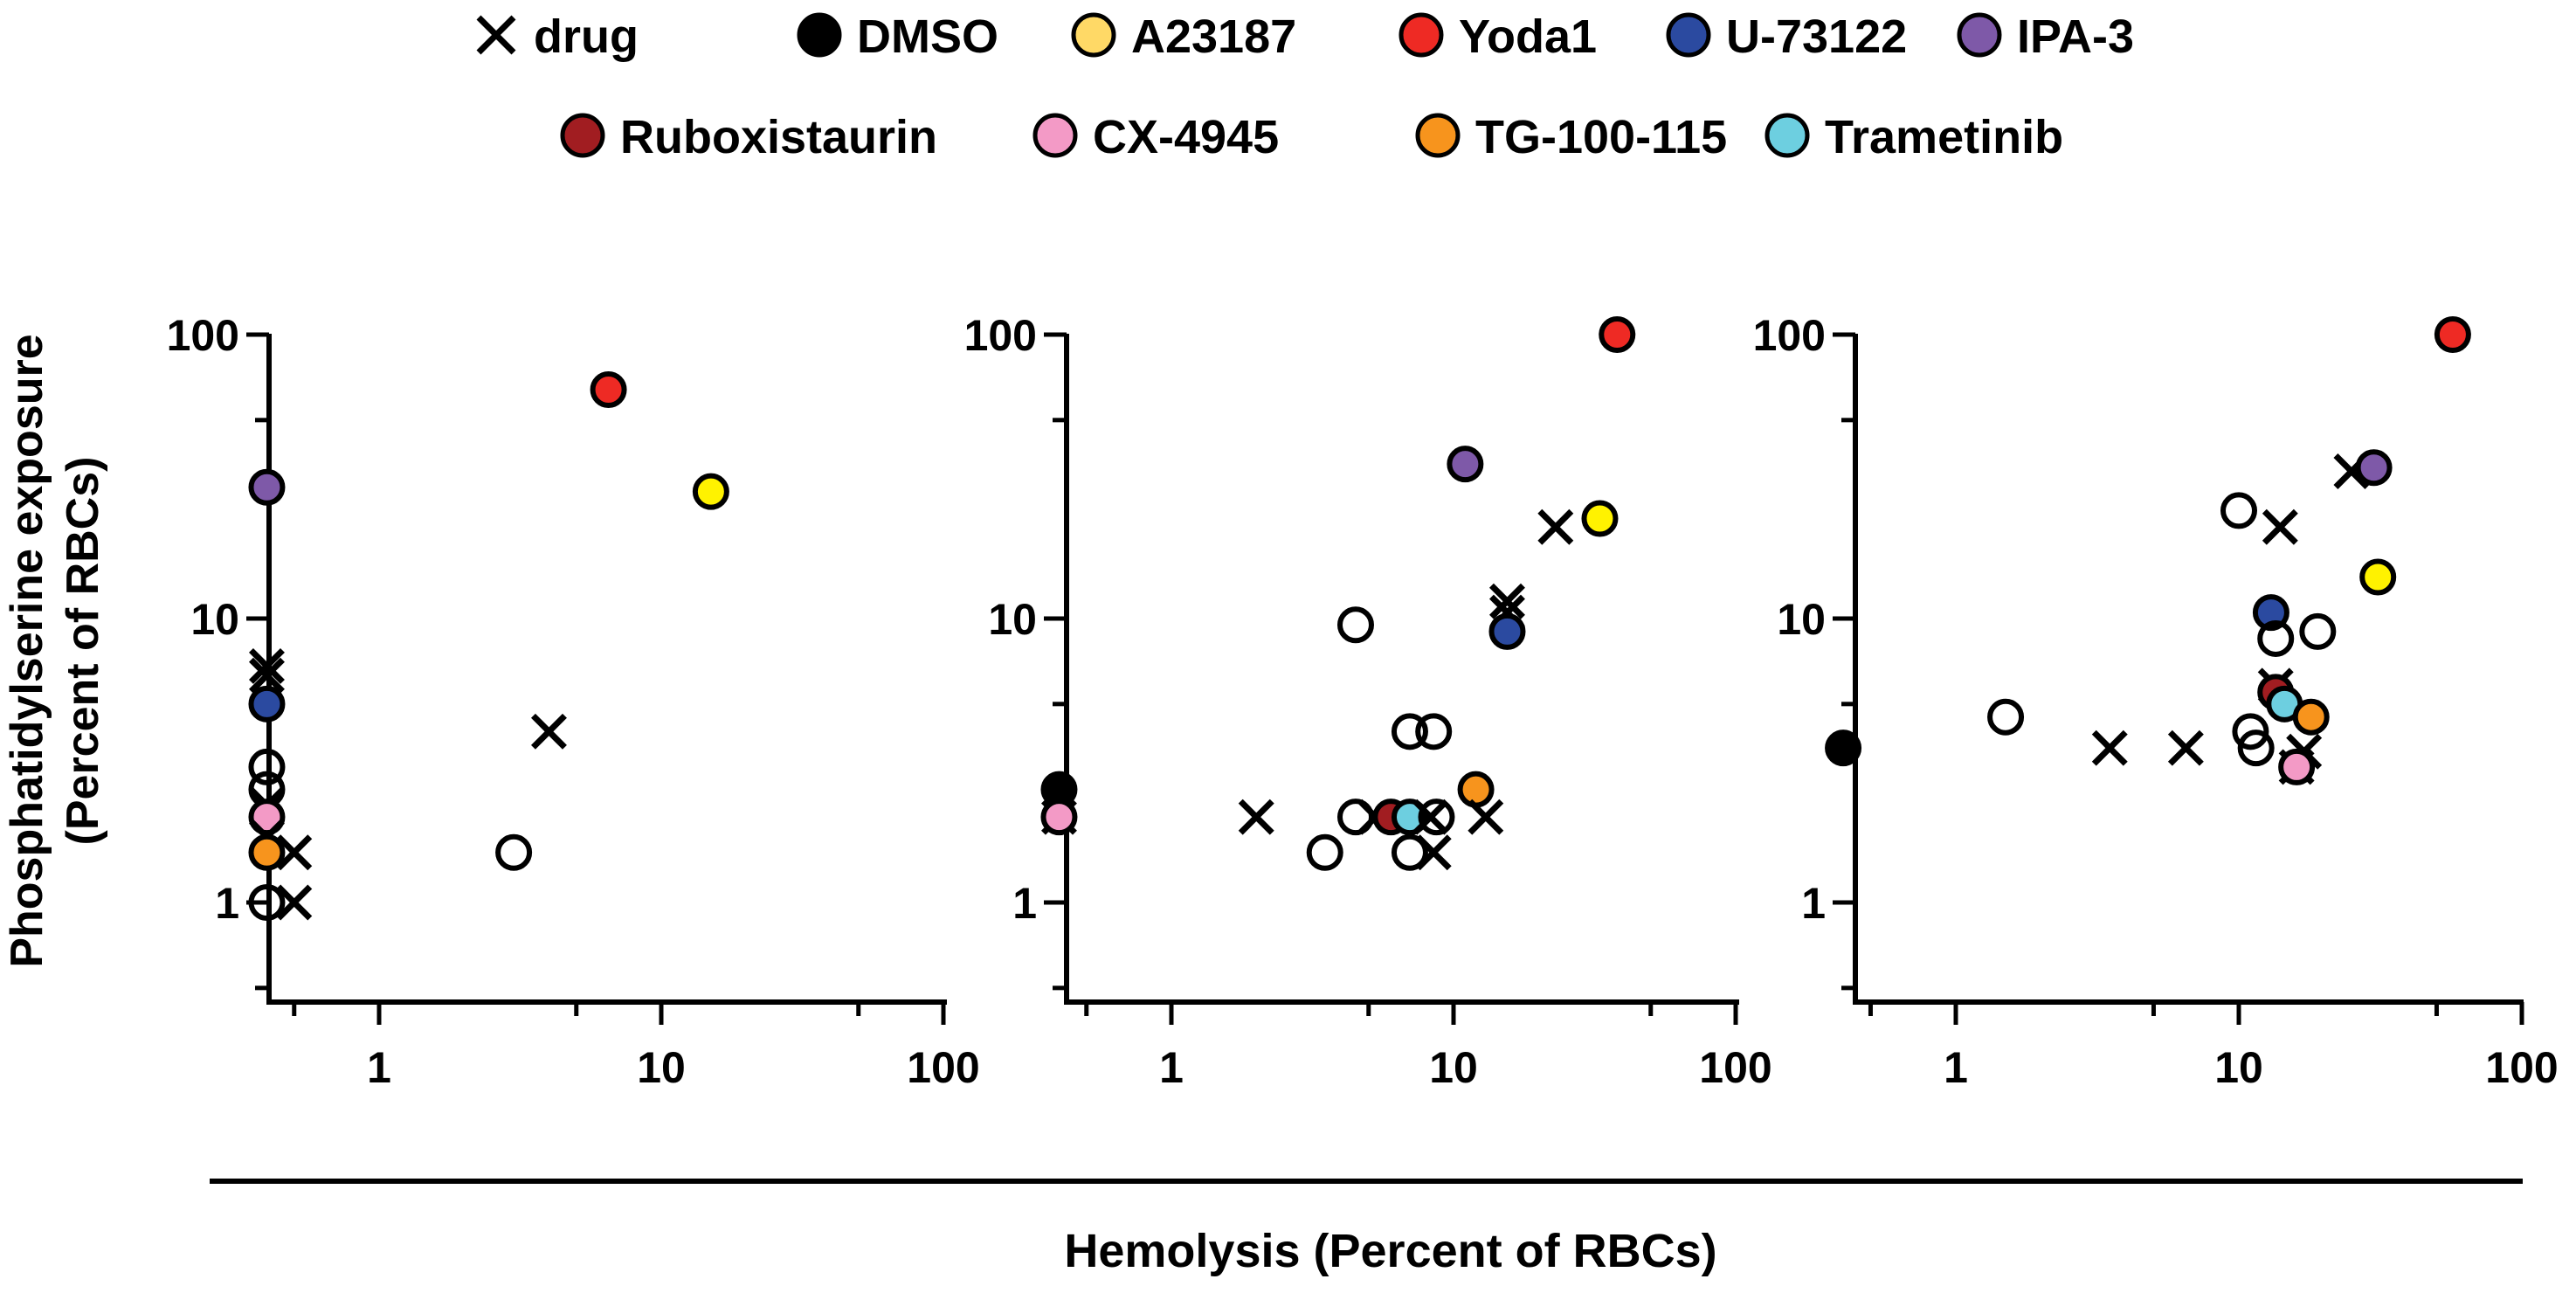 The height and width of the screenshot is (1293, 2576). What do you see at coordinates (1186, 137) in the screenshot?
I see `legend-label-cx4945: CX-4945` at bounding box center [1186, 137].